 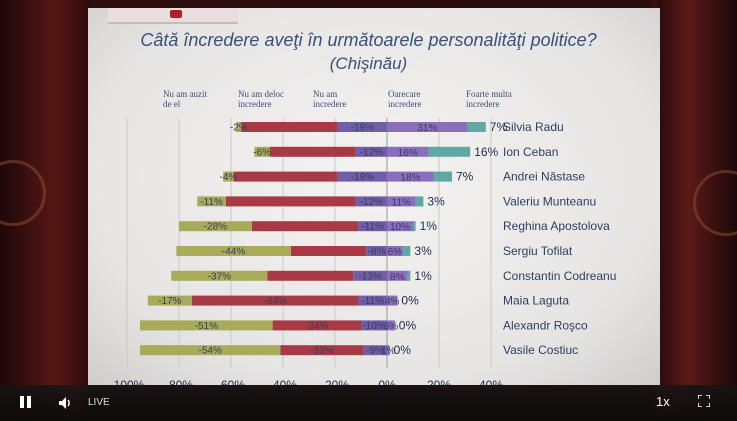 I want to click on segment-label: -10%, so click(x=373, y=326).